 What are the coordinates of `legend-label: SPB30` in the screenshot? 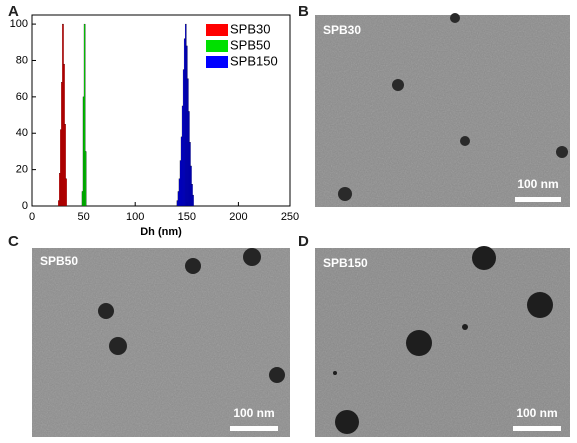 It's located at (250, 28).